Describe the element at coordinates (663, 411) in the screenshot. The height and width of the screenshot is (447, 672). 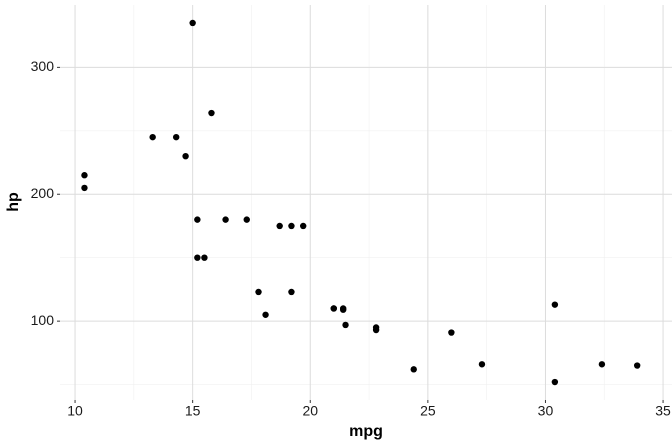
I see `x-tick-label: 35` at that location.